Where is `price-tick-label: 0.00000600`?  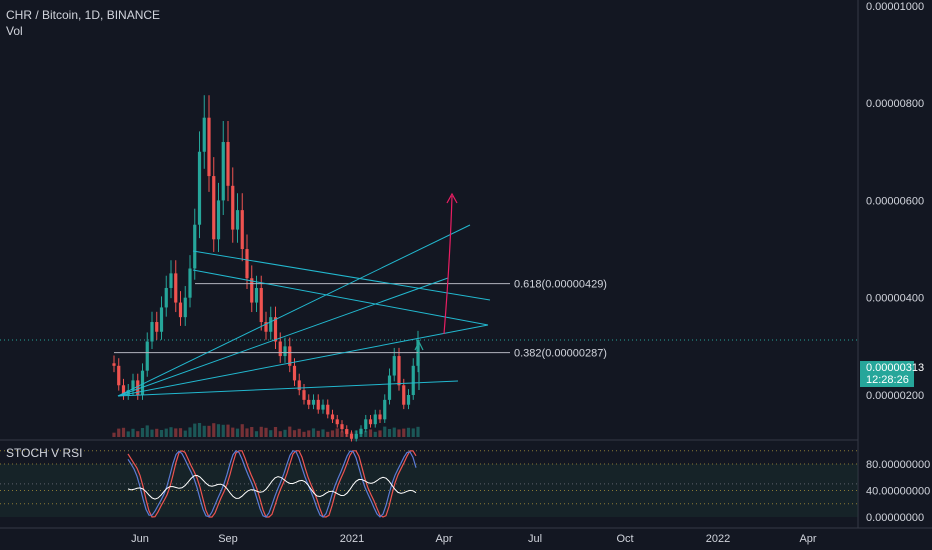
price-tick-label: 0.00000600 is located at coordinates (895, 201).